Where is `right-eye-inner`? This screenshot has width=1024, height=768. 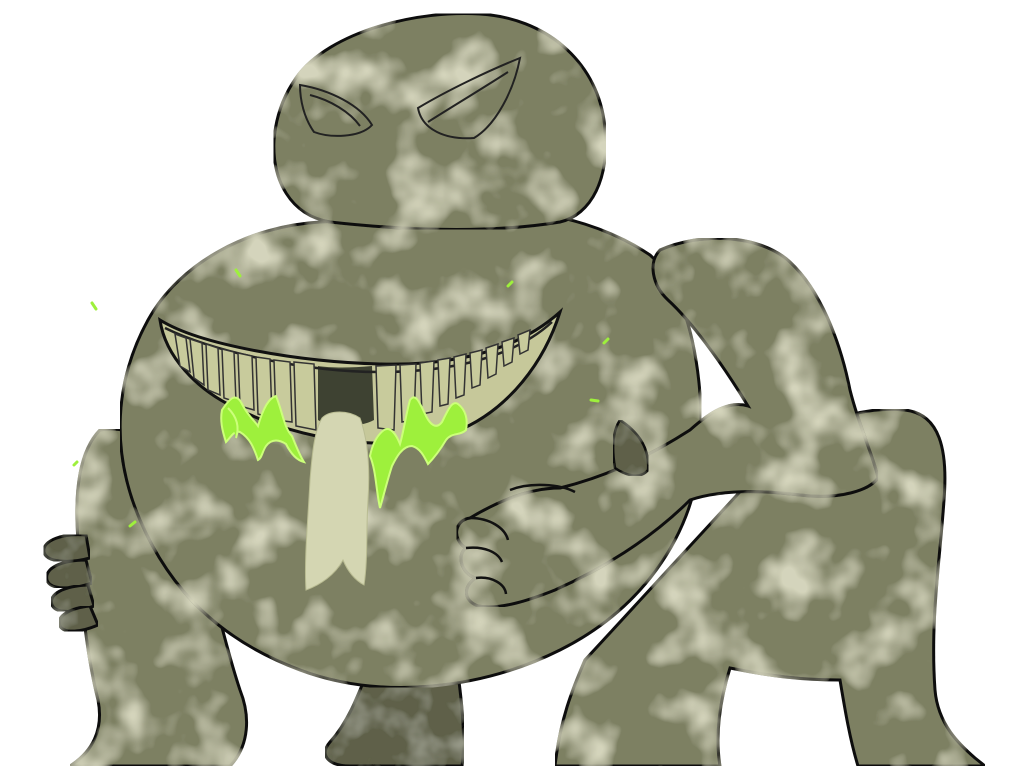 right-eye-inner is located at coordinates (468, 97).